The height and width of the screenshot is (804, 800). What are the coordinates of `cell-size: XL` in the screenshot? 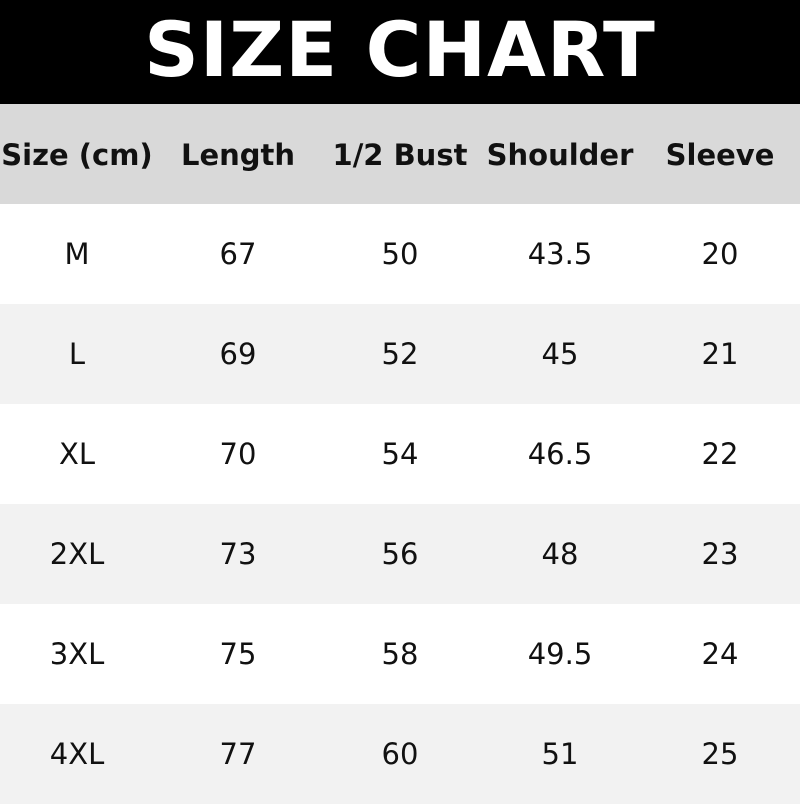 It's located at (77, 454).